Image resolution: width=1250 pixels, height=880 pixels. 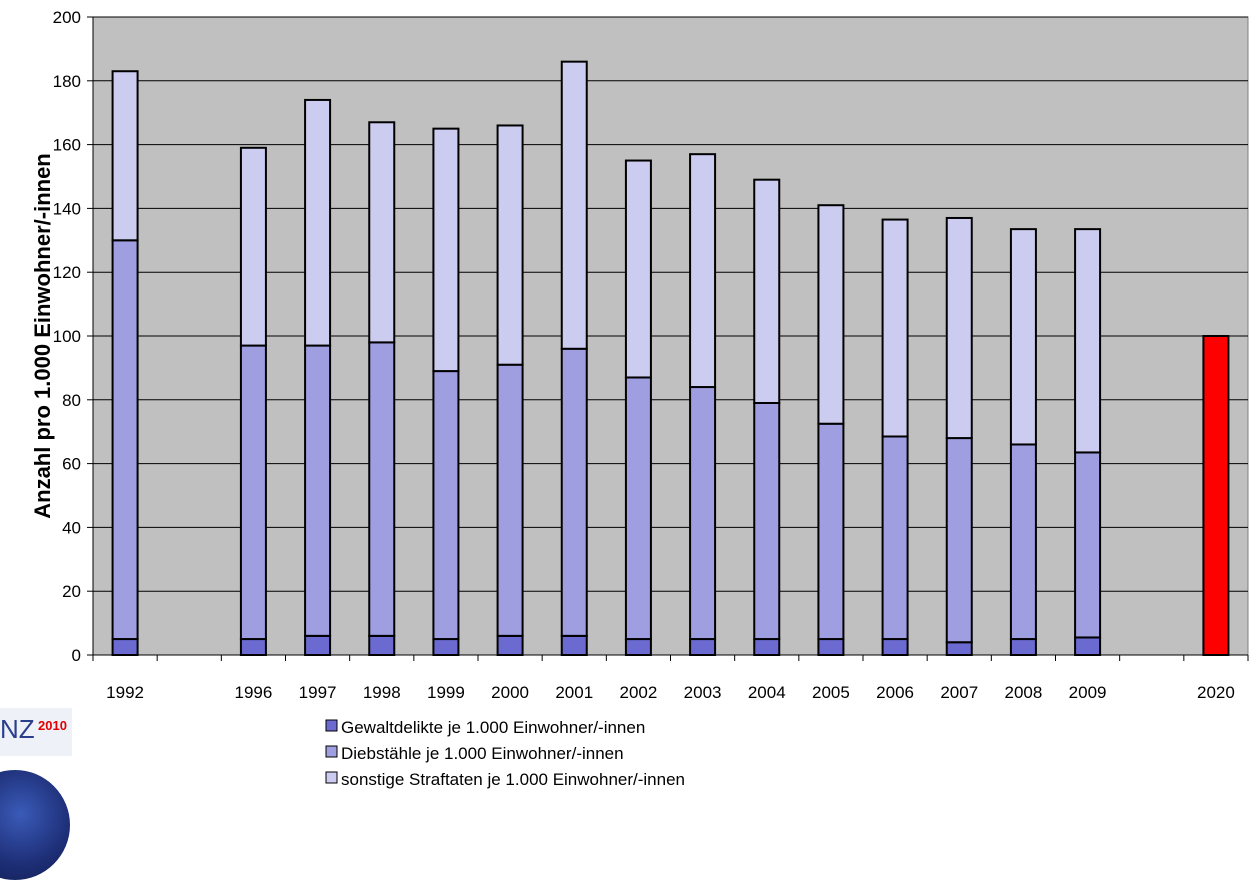 I want to click on x-tick-label: 2009, so click(x=1088, y=692).